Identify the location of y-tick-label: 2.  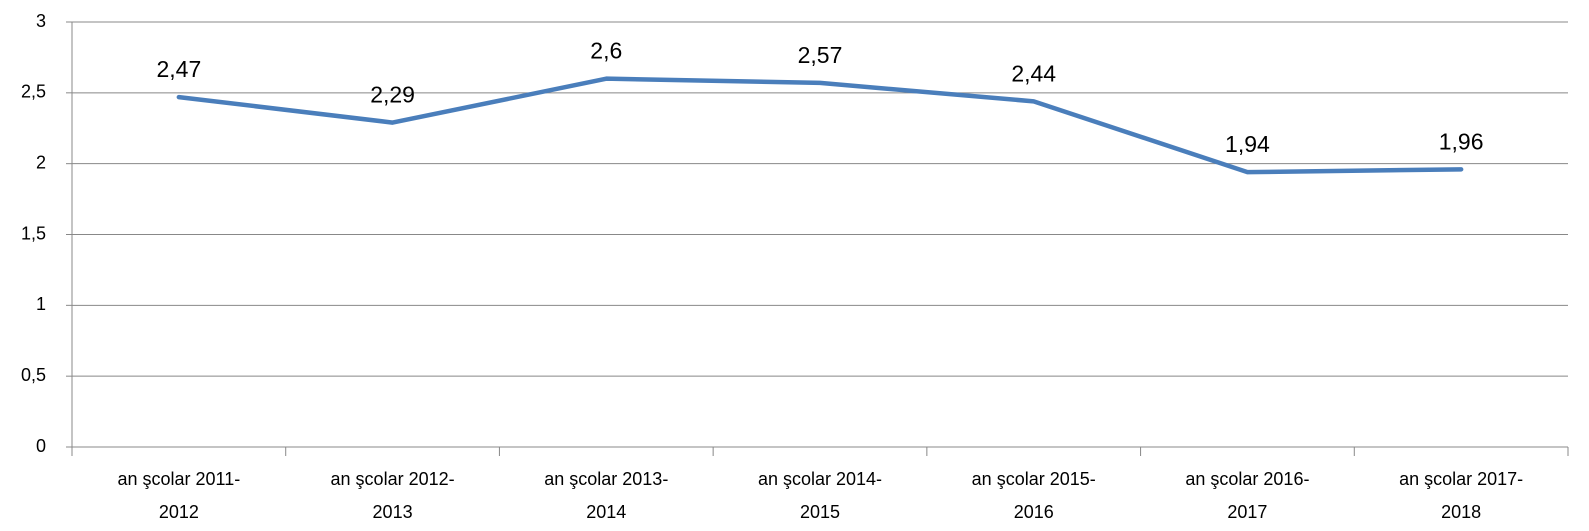
(41, 162).